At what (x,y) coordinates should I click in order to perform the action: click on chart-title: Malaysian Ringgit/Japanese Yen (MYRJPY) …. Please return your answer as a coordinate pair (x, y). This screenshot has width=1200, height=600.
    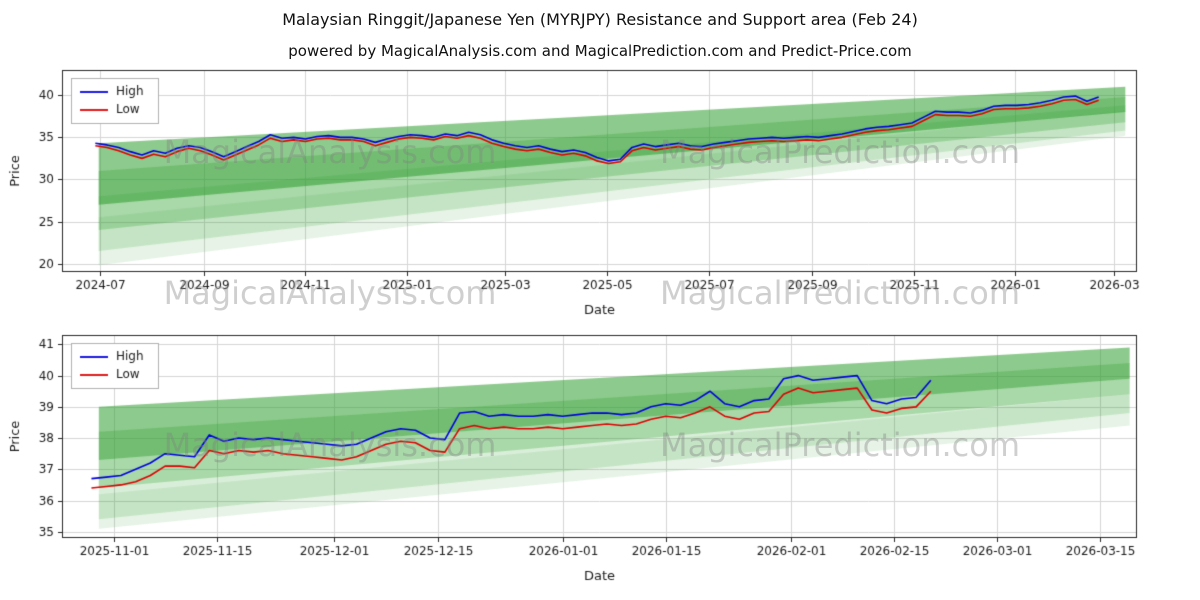
    Looking at the image, I should click on (600, 19).